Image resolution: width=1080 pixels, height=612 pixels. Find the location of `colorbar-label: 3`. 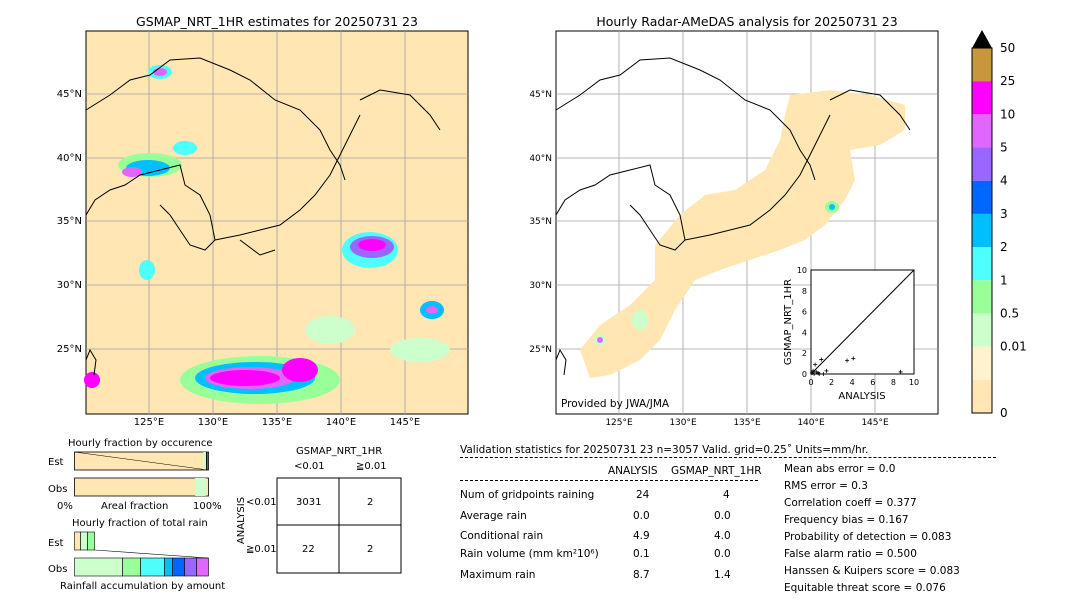

colorbar-label: 3 is located at coordinates (1004, 214).